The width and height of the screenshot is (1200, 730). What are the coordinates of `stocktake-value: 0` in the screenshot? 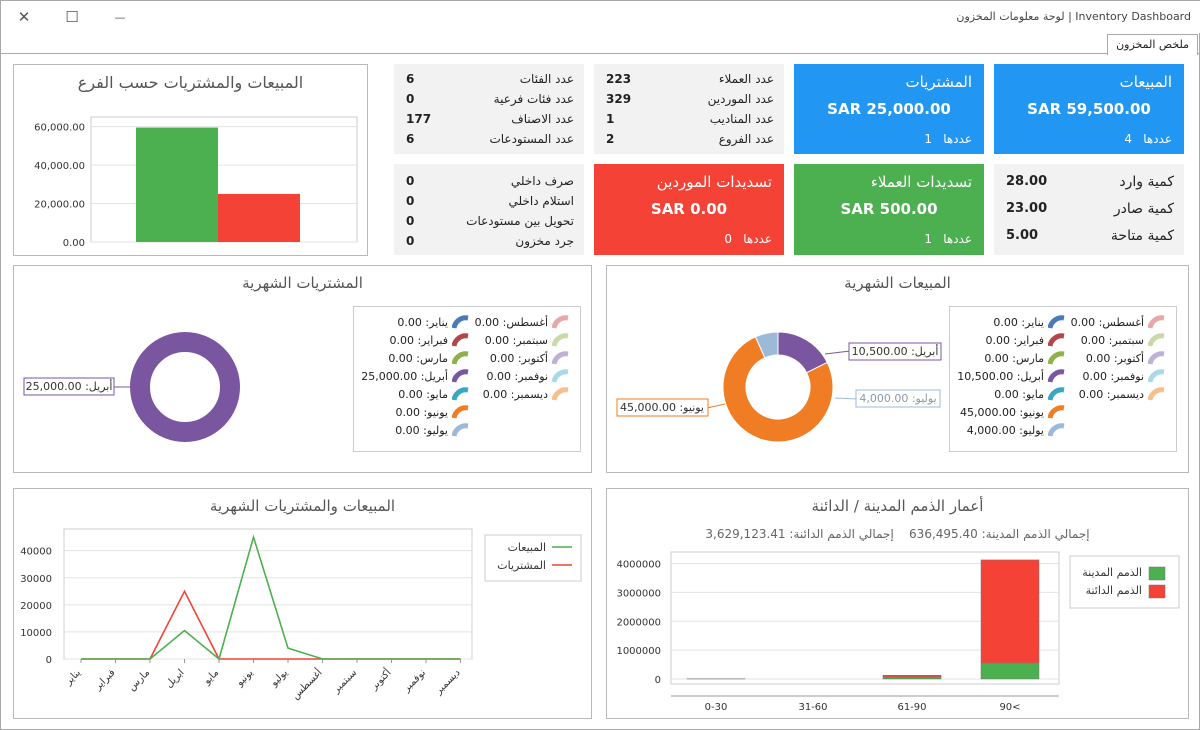 It's located at (410, 241).